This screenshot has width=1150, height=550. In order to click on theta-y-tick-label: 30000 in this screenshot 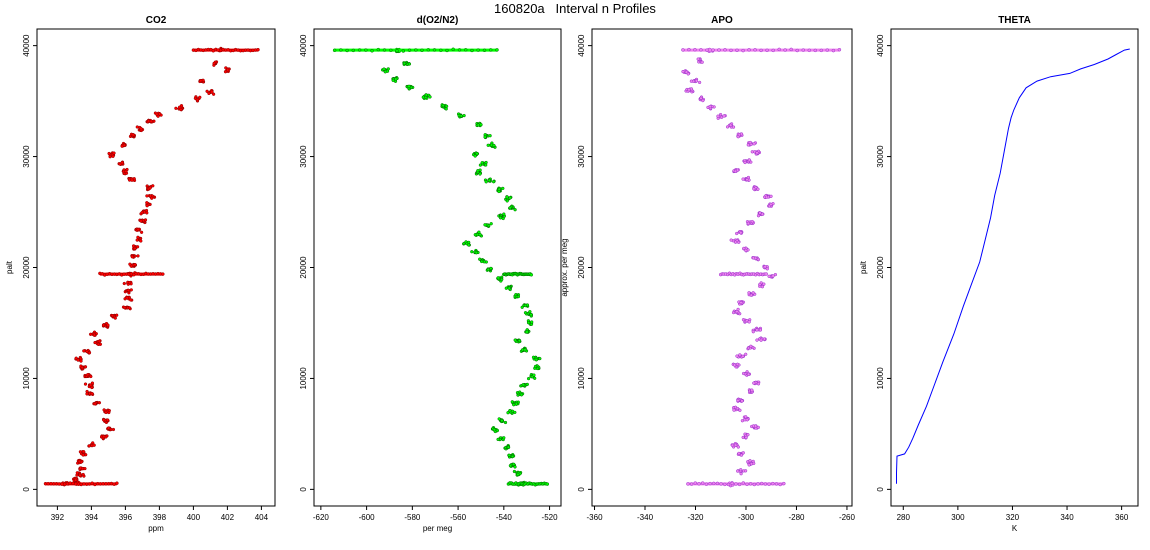, I will do `click(880, 156)`.